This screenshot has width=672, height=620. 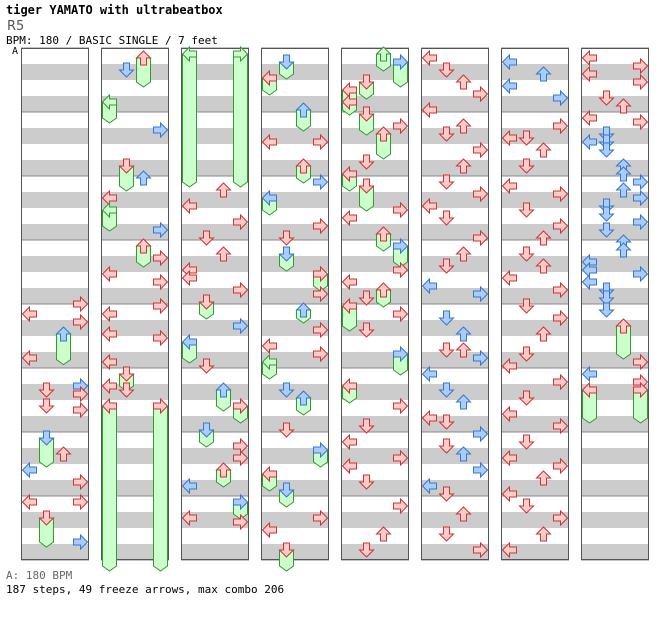 What do you see at coordinates (114, 10) in the screenshot?
I see `song-title: tiger YAMATO with ultrabeatbox` at bounding box center [114, 10].